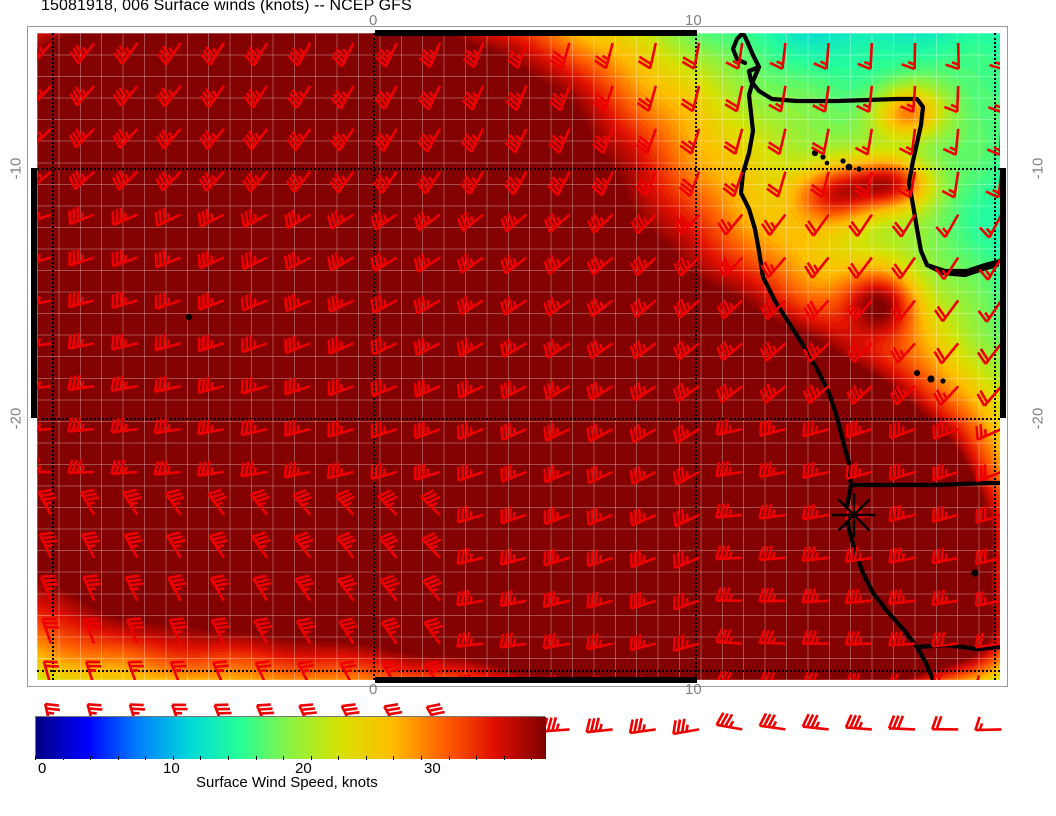  What do you see at coordinates (536, 680) in the screenshot?
I see `axis-bar-bottom` at bounding box center [536, 680].